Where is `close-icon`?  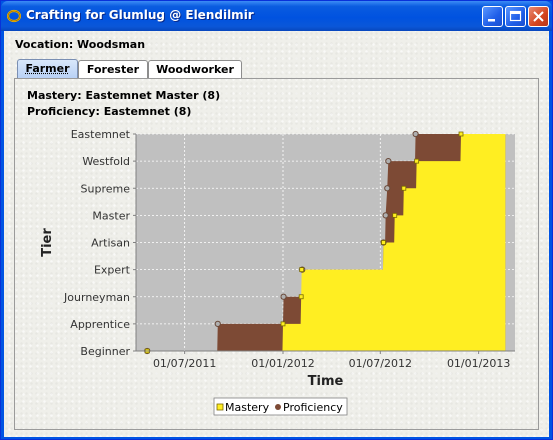 close-icon is located at coordinates (538, 16).